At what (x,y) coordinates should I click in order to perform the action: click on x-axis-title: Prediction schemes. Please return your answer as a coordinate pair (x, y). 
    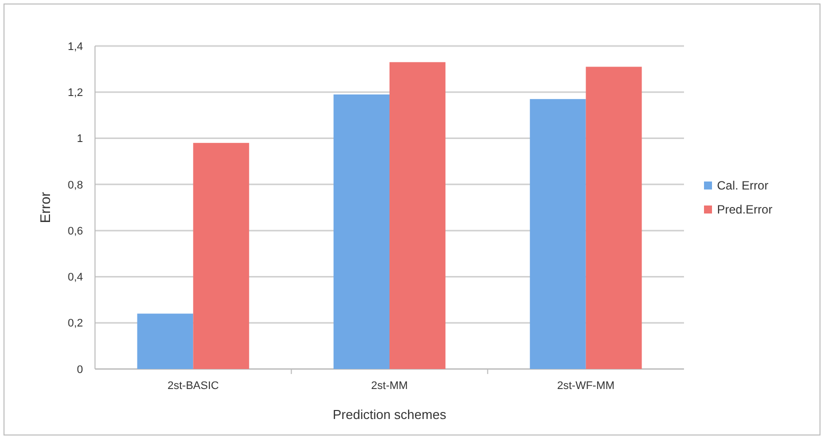
    Looking at the image, I should click on (389, 414).